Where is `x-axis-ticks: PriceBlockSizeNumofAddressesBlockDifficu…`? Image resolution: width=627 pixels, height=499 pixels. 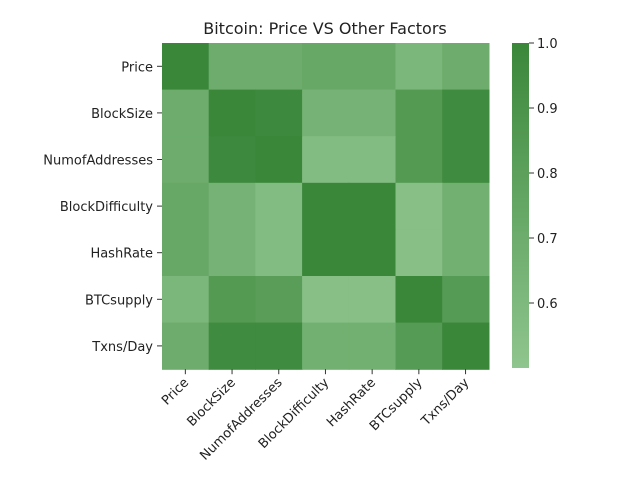 x-axis-ticks: PriceBlockSizeNumofAddressesBlockDifficu… is located at coordinates (316, 416).